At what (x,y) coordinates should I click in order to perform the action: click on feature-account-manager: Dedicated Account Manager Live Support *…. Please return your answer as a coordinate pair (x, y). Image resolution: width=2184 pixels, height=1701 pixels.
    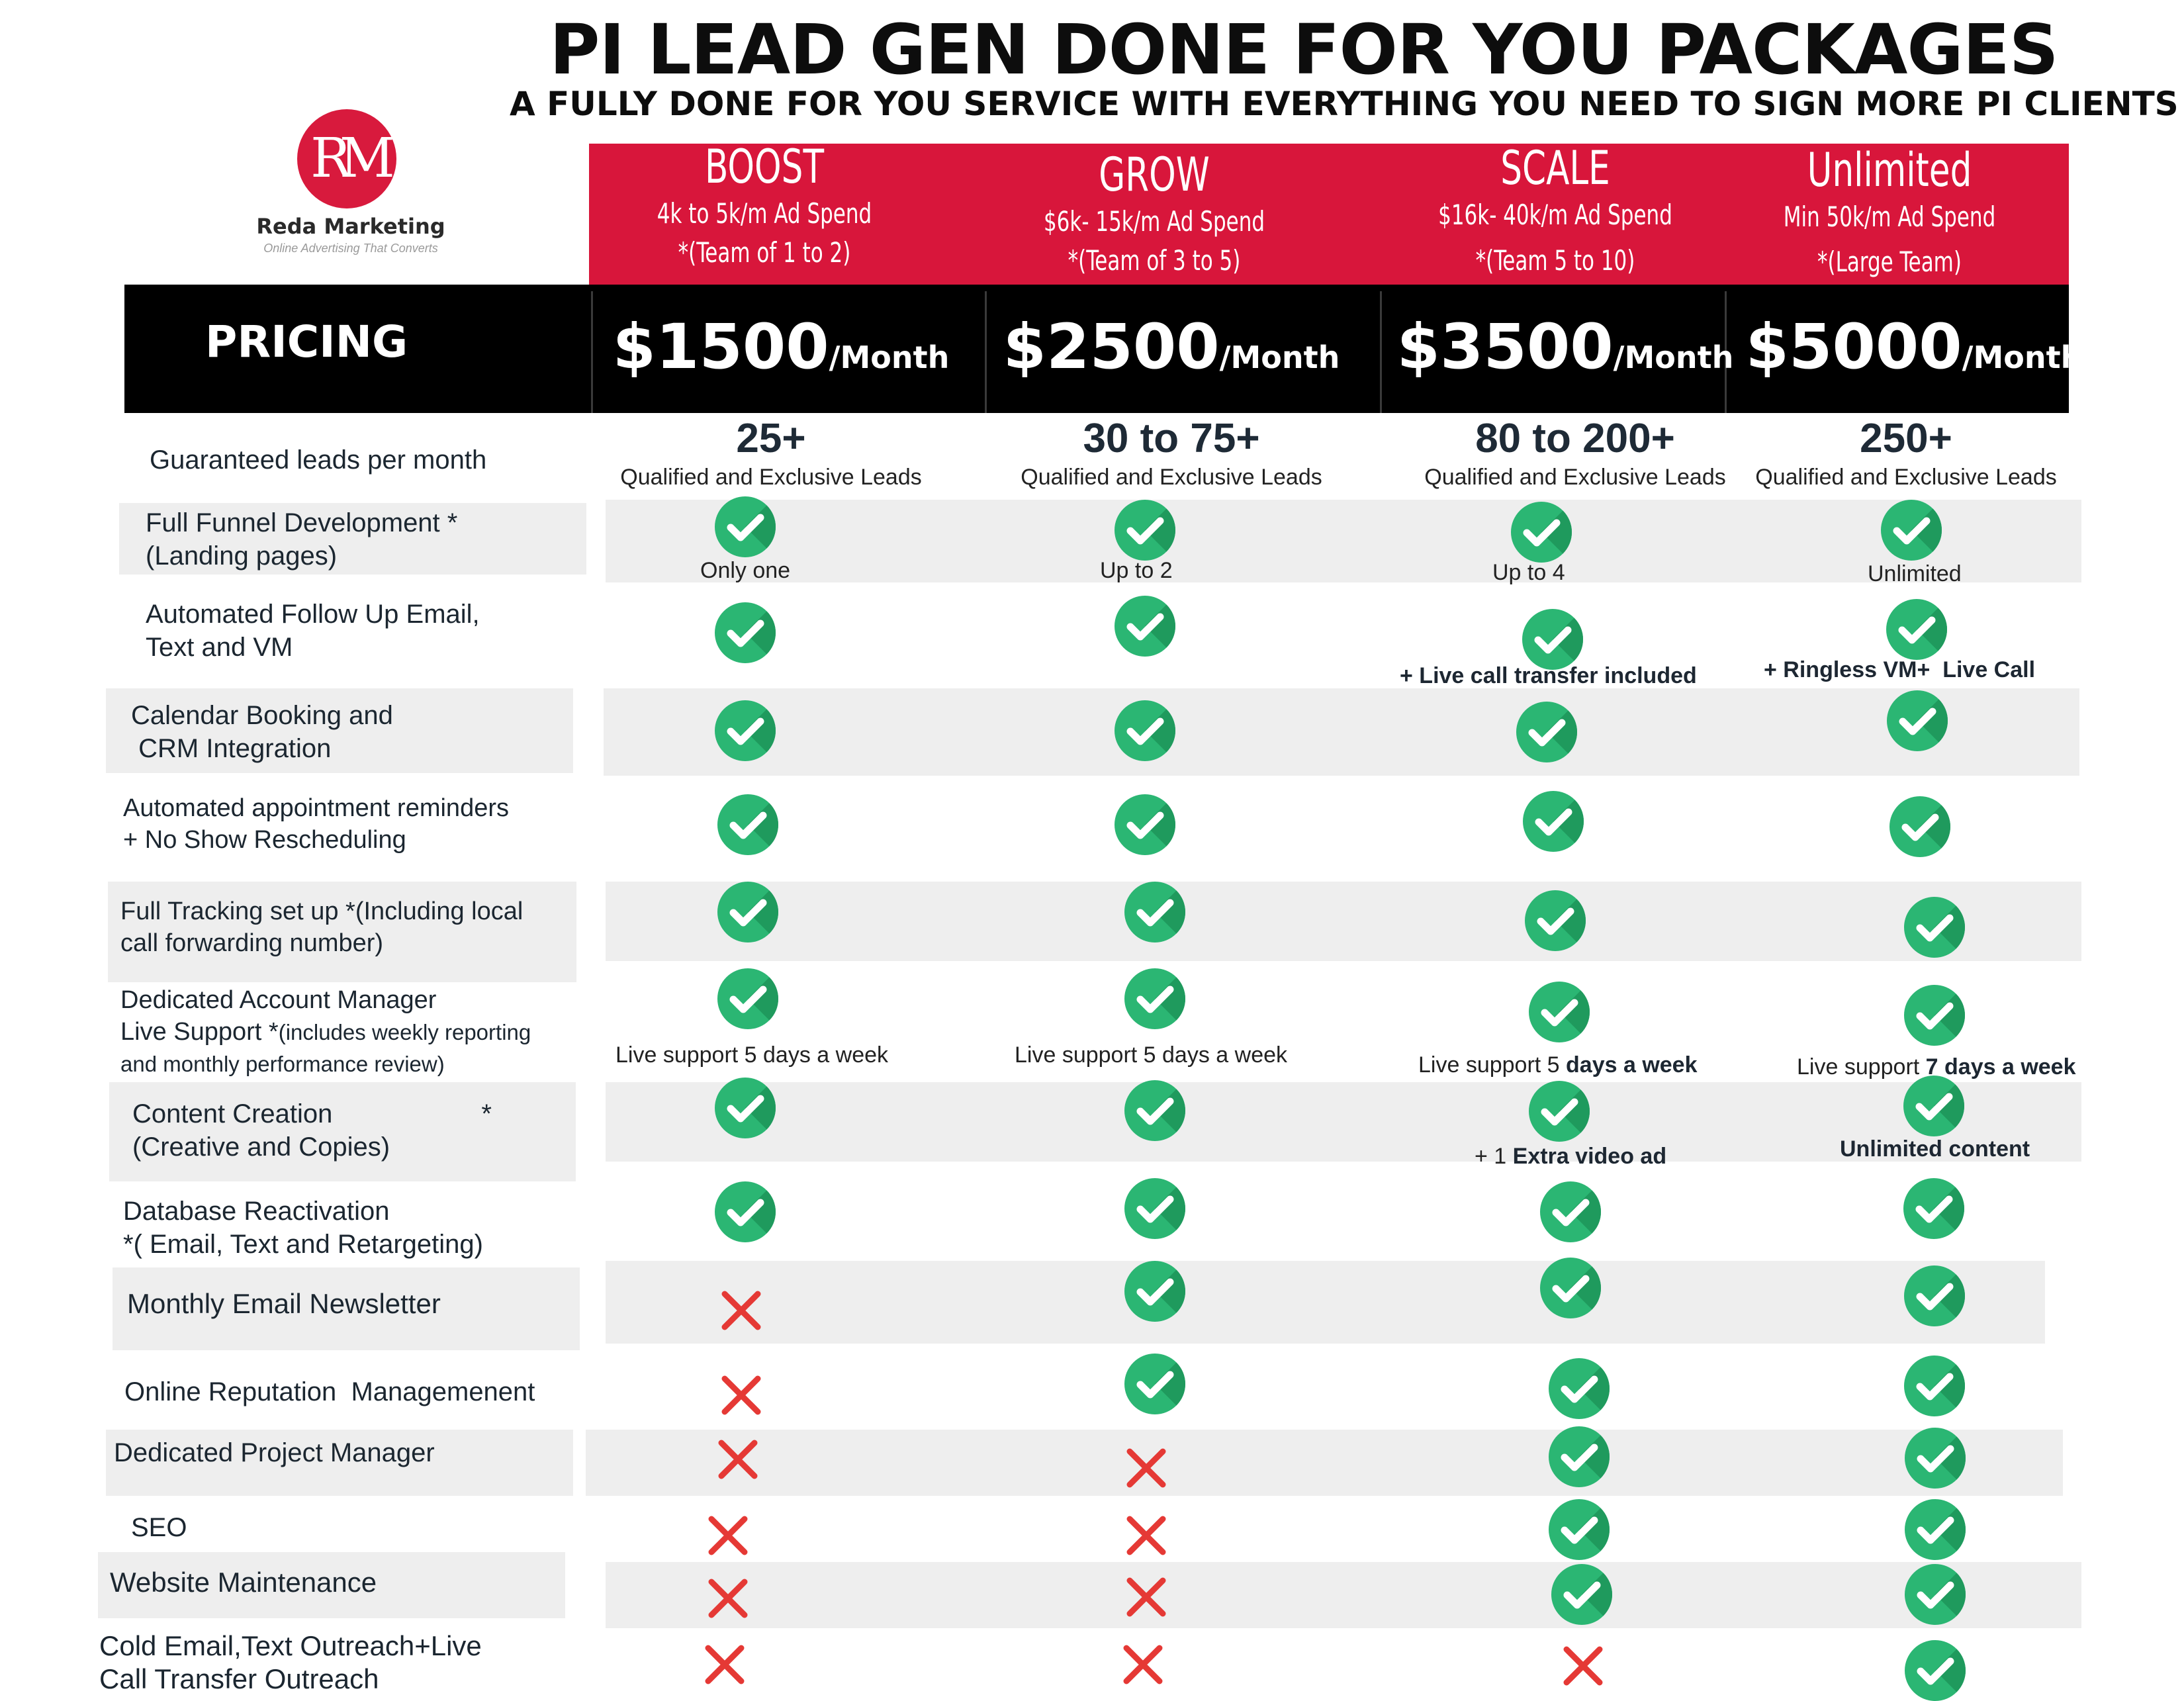
    Looking at the image, I should click on (325, 1032).